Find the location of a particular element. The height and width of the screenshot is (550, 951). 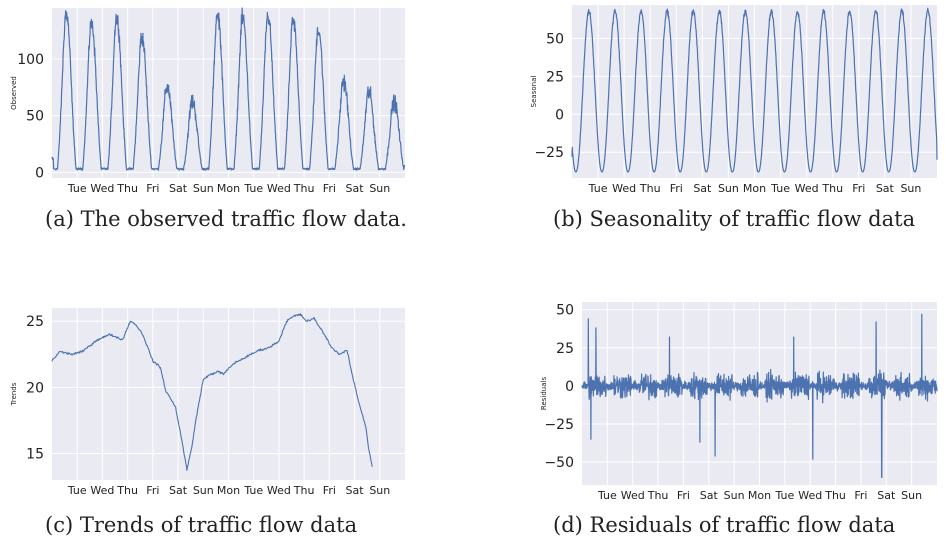

y-axis-label: Observed is located at coordinates (14, 93).